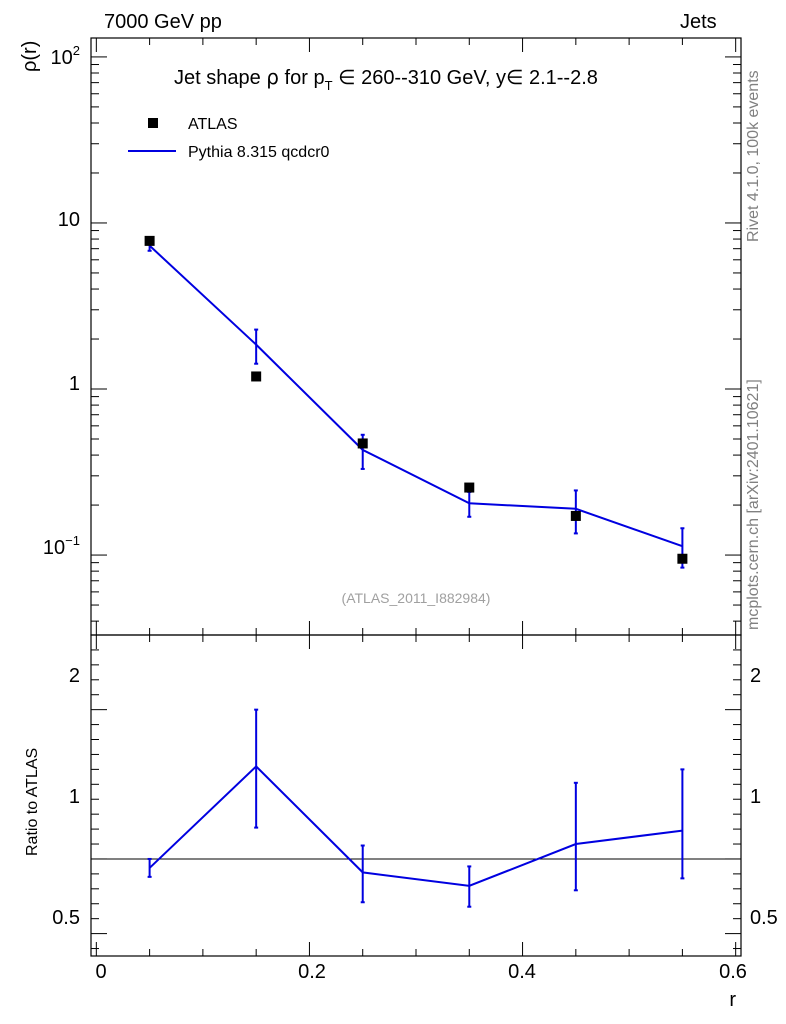  Describe the element at coordinates (522, 972) in the screenshot. I see `xtick-label-0.4: 0.4` at that location.